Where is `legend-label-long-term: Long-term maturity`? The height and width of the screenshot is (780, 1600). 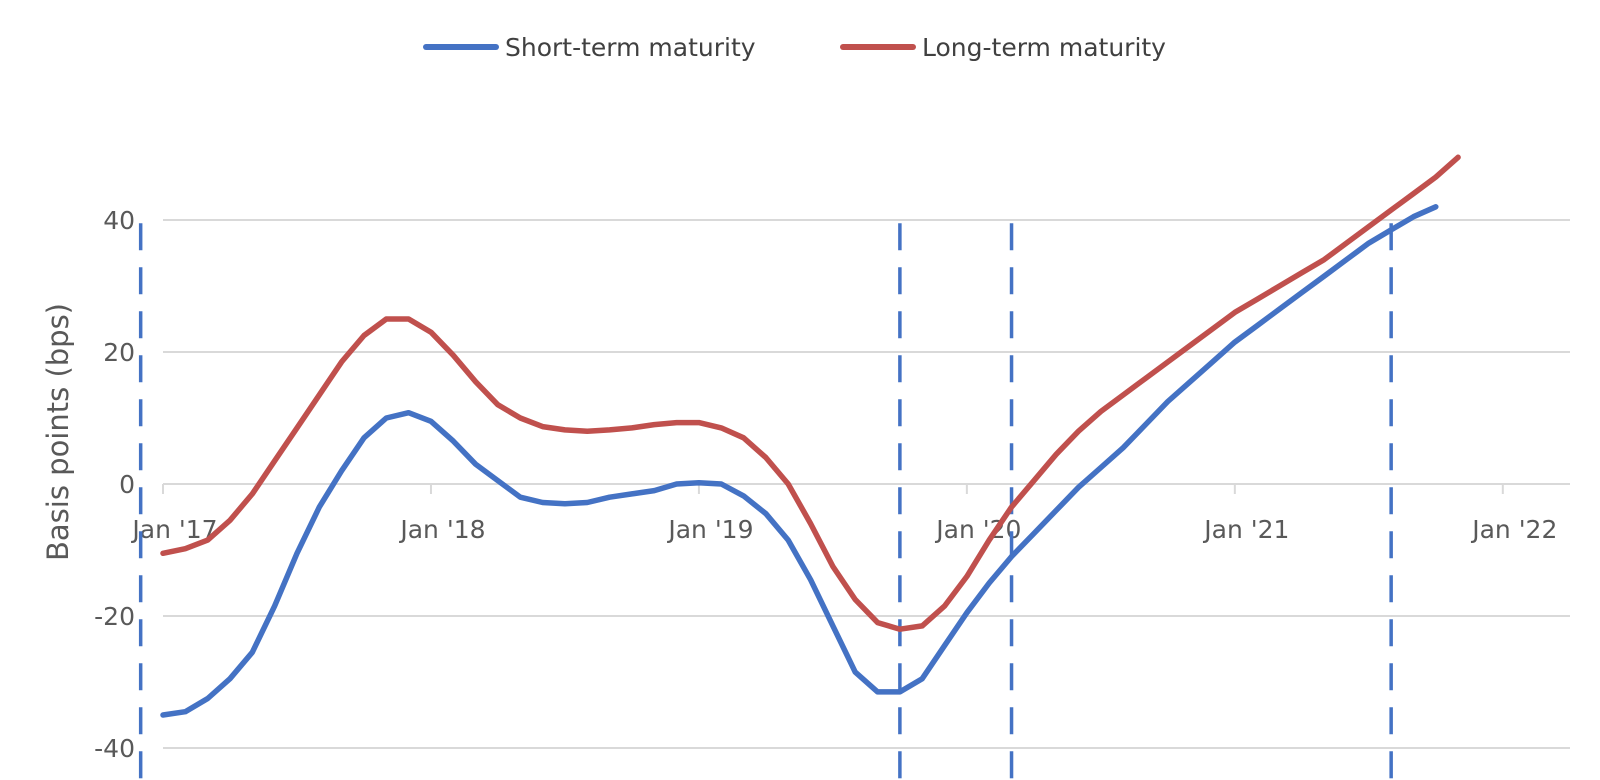
legend-label-long-term: Long-term maturity is located at coordinates (1044, 47).